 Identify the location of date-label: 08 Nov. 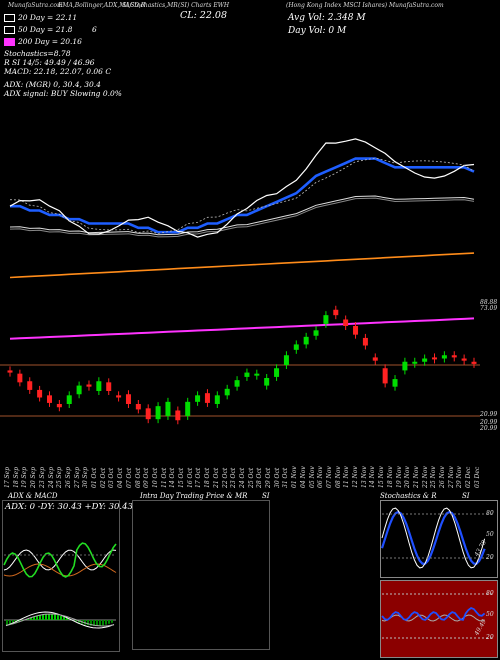
(338, 477).